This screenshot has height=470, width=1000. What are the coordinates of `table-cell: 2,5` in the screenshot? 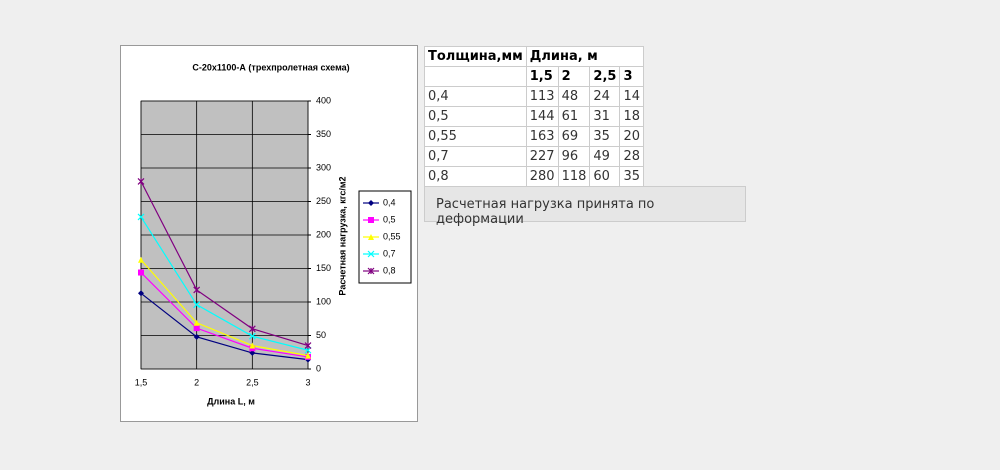 It's located at (605, 76).